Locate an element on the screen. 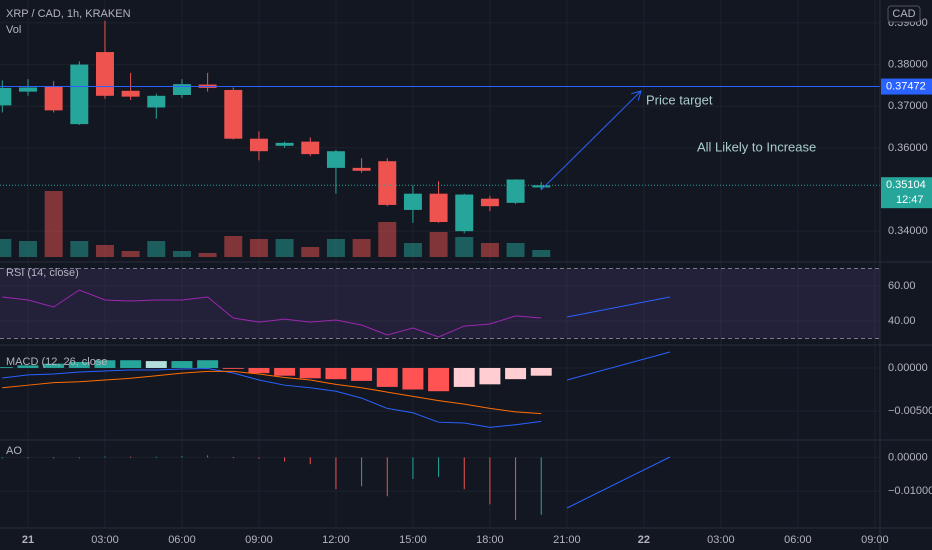 This screenshot has width=932, height=550. trend-arrow is located at coordinates (590, 141).